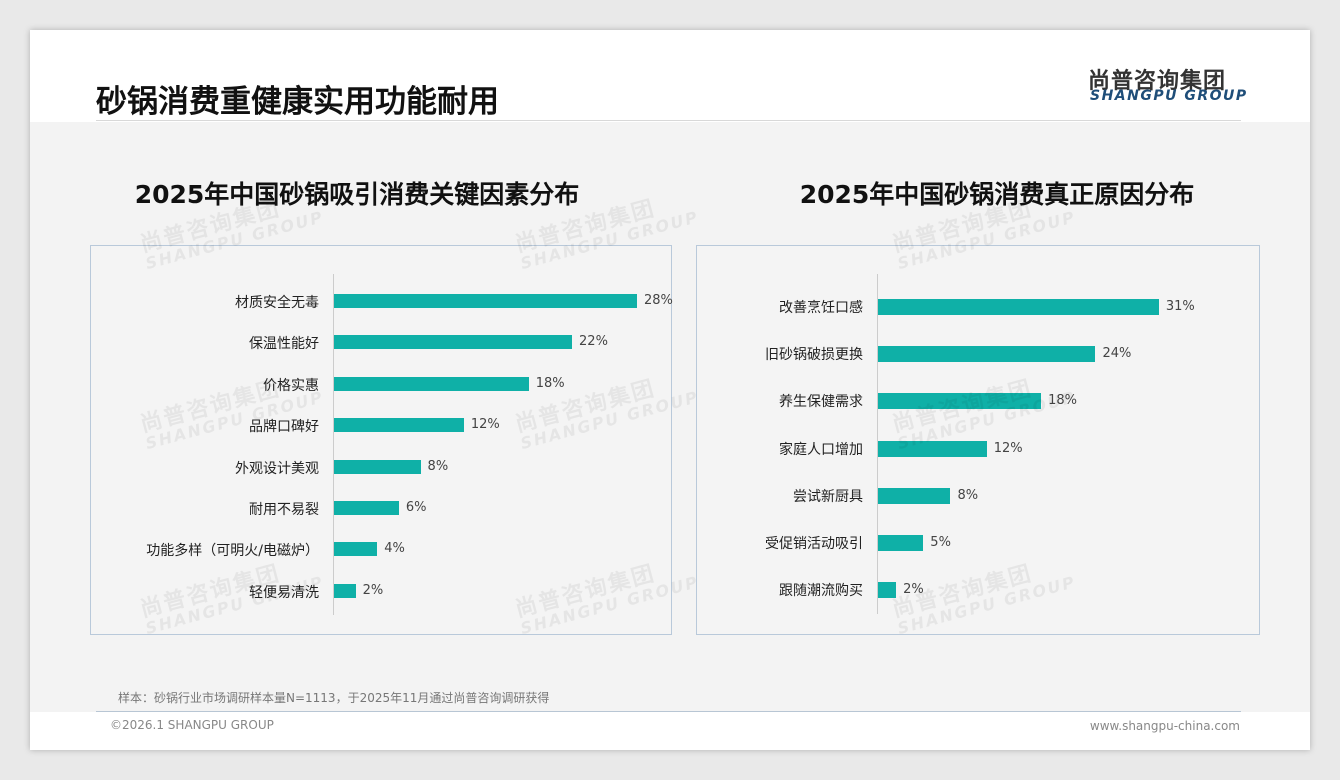  Describe the element at coordinates (828, 496) in the screenshot. I see `category-label: 尝试新厨具` at that location.